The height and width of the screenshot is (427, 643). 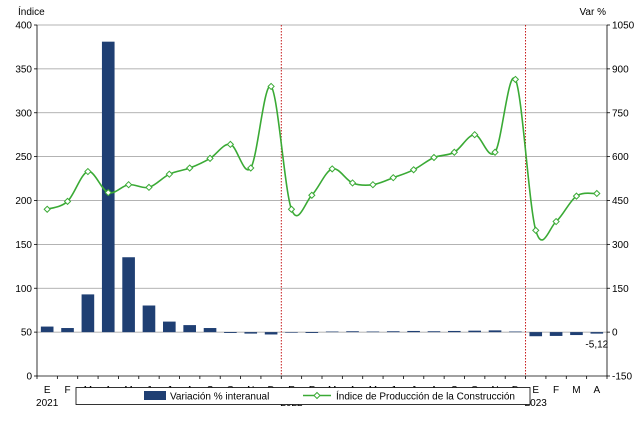 What do you see at coordinates (23, 69) in the screenshot?
I see `left-tick-label: 350` at bounding box center [23, 69].